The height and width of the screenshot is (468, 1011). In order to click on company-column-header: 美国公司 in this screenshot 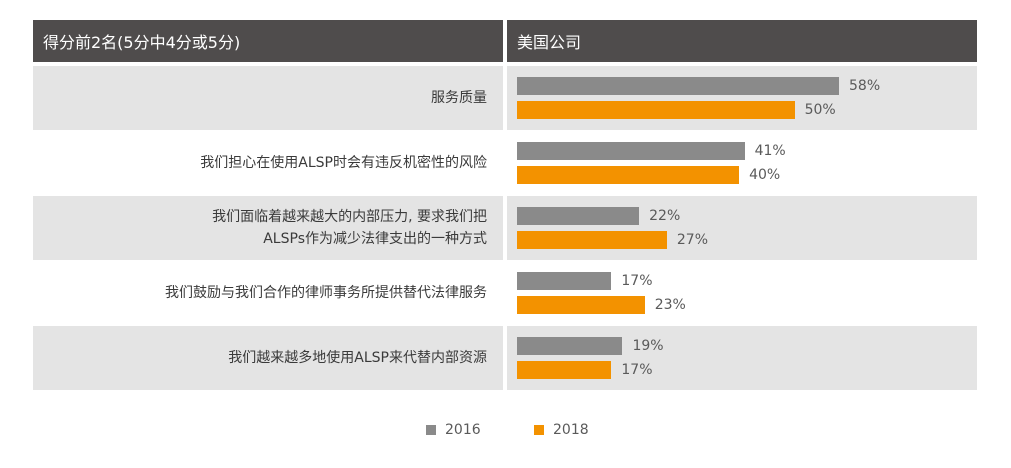, I will do `click(742, 41)`.